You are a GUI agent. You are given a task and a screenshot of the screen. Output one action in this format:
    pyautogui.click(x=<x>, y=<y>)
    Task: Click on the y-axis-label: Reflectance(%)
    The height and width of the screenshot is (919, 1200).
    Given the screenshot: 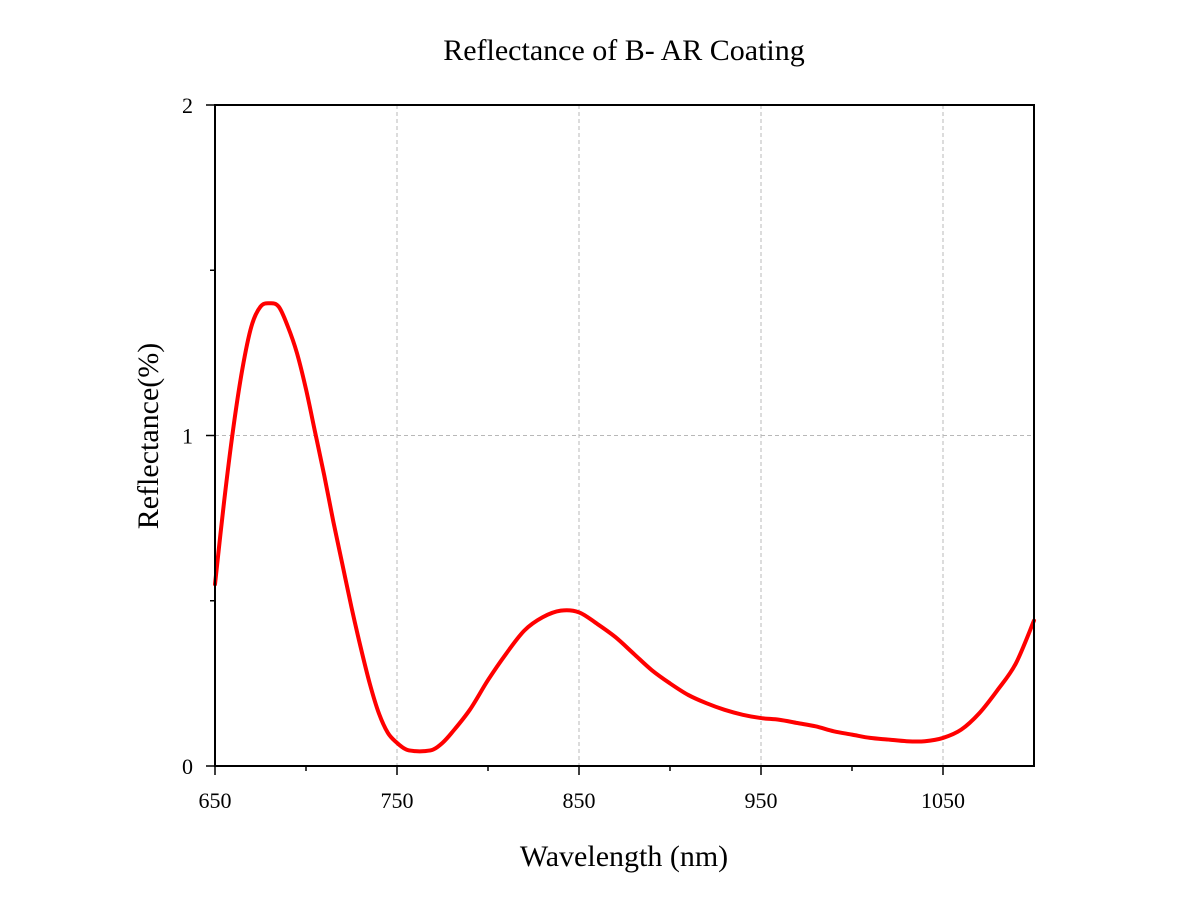 What is the action you would take?
    pyautogui.click(x=148, y=436)
    